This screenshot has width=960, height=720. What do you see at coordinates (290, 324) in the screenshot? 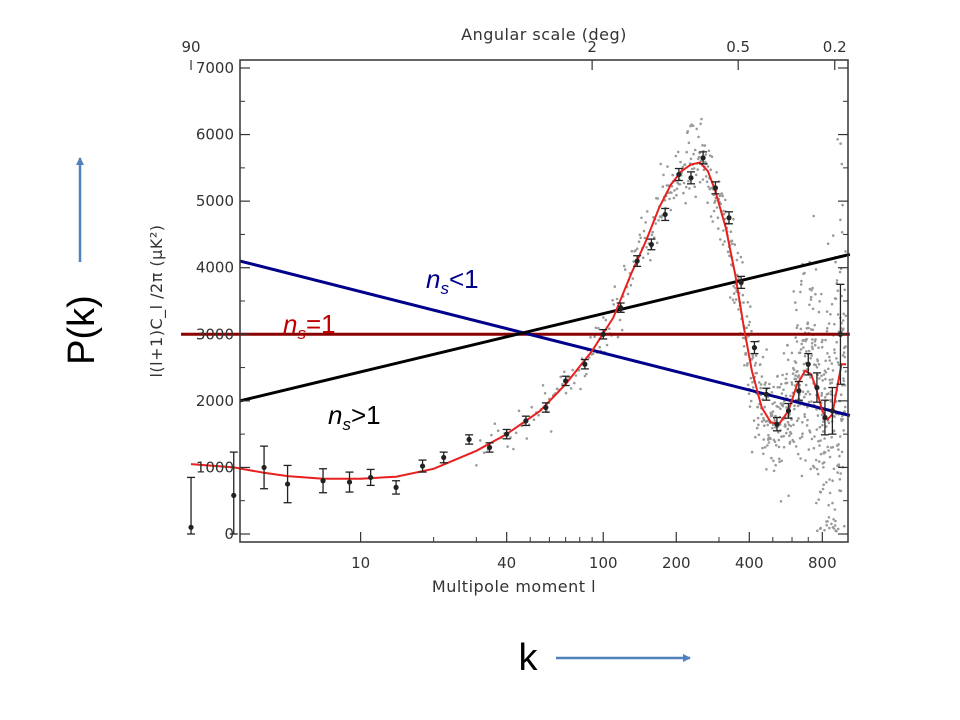
I see `ns-label-base: n` at bounding box center [290, 324].